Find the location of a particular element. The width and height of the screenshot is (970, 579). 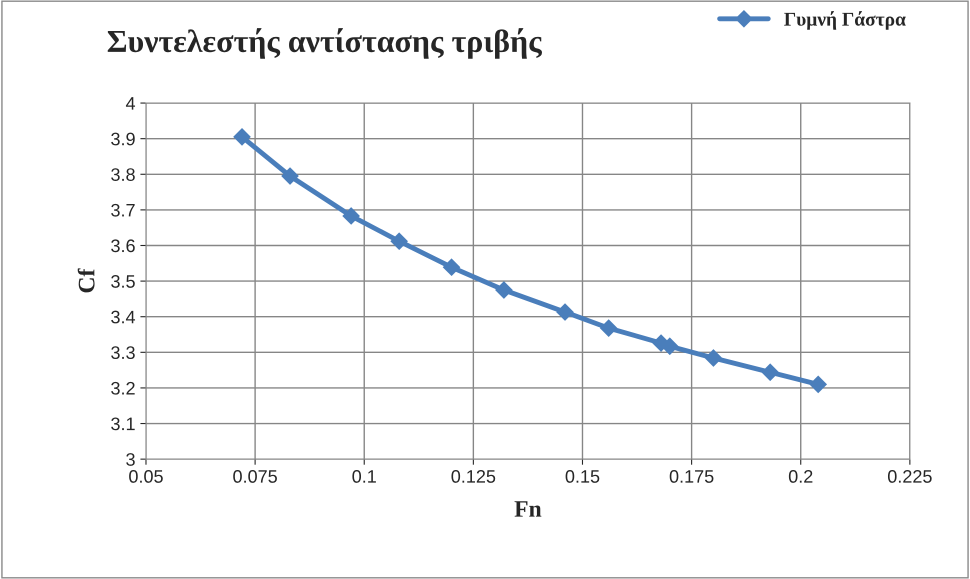

x-tick-label: 0.15 is located at coordinates (583, 476).